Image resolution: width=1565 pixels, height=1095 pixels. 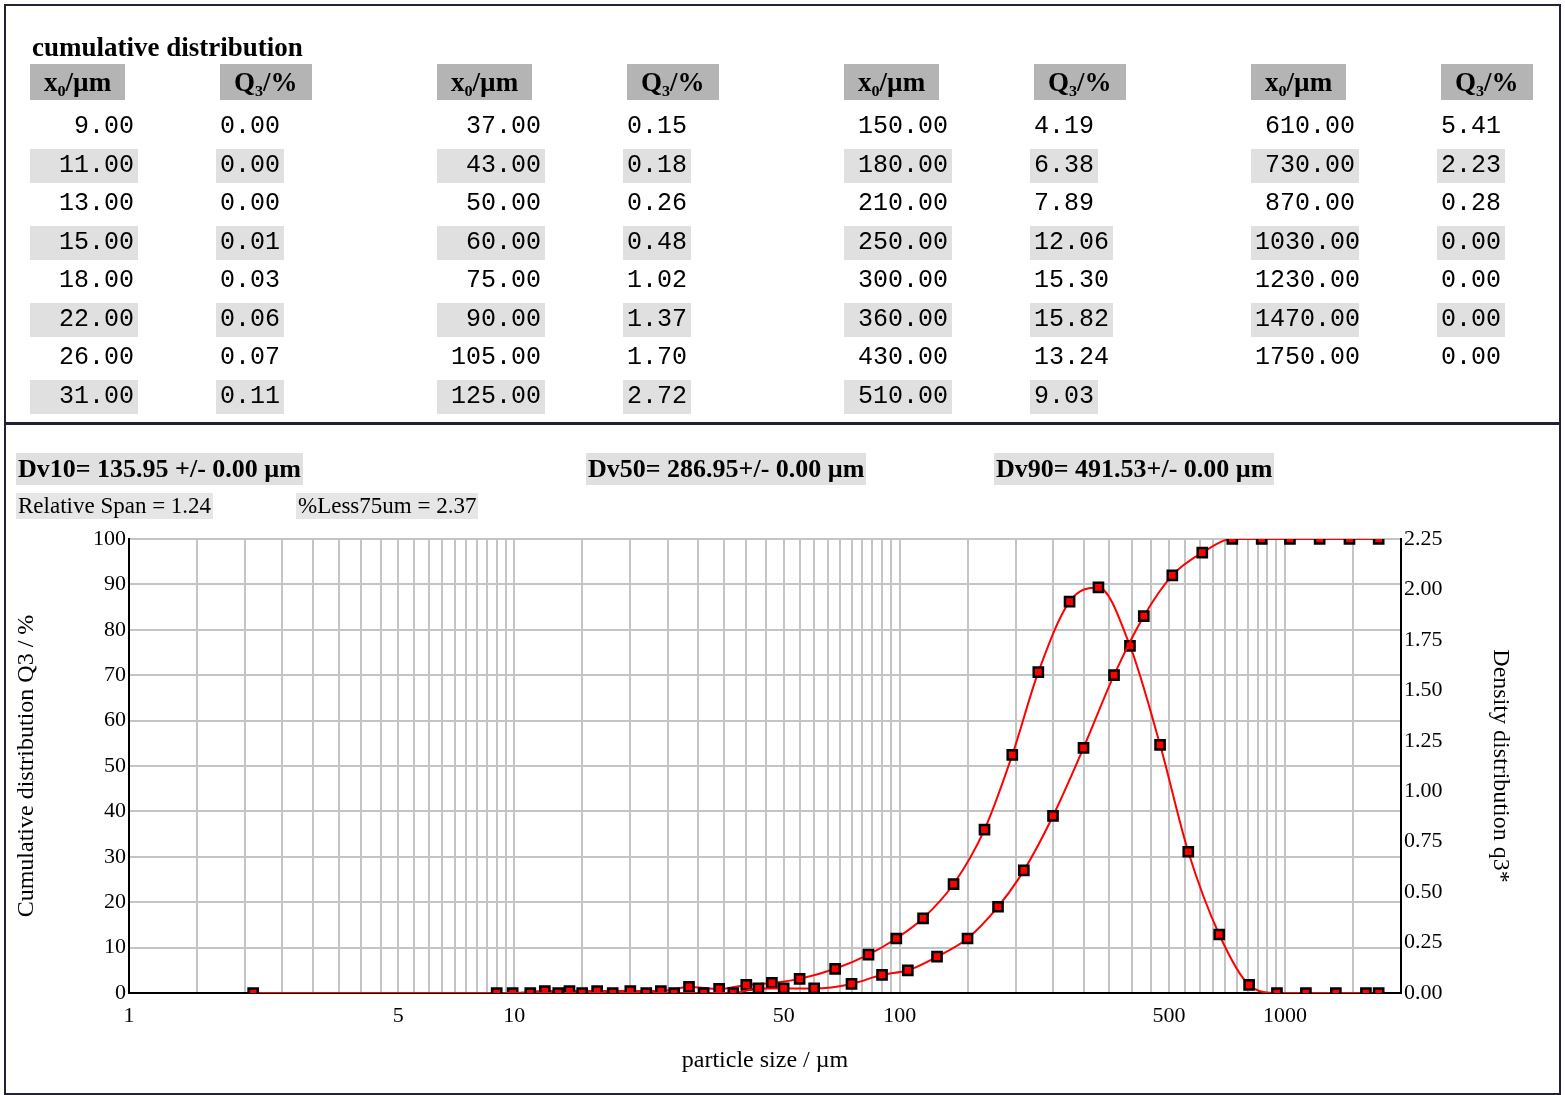 What do you see at coordinates (1471, 126) in the screenshot?
I see `text: 5.41` at bounding box center [1471, 126].